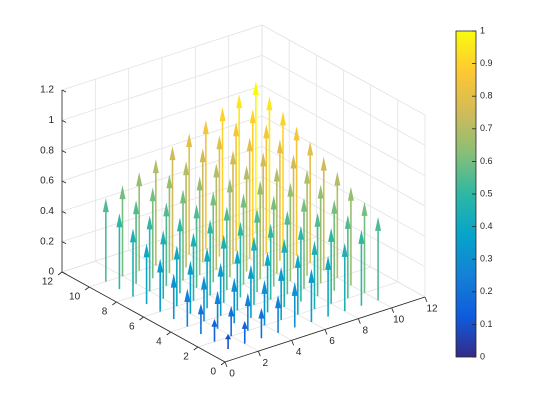 The height and width of the screenshot is (405, 540). Describe the element at coordinates (213, 372) in the screenshot. I see `y-tick-label: 0` at that location.